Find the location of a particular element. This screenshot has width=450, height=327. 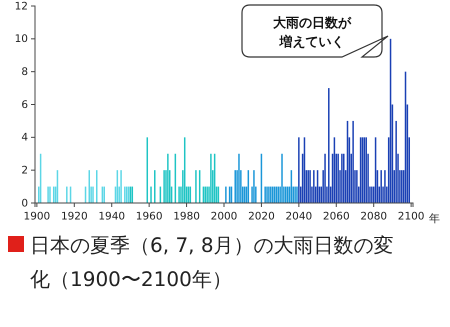

x-tick-label: 1980 is located at coordinates (186, 216).